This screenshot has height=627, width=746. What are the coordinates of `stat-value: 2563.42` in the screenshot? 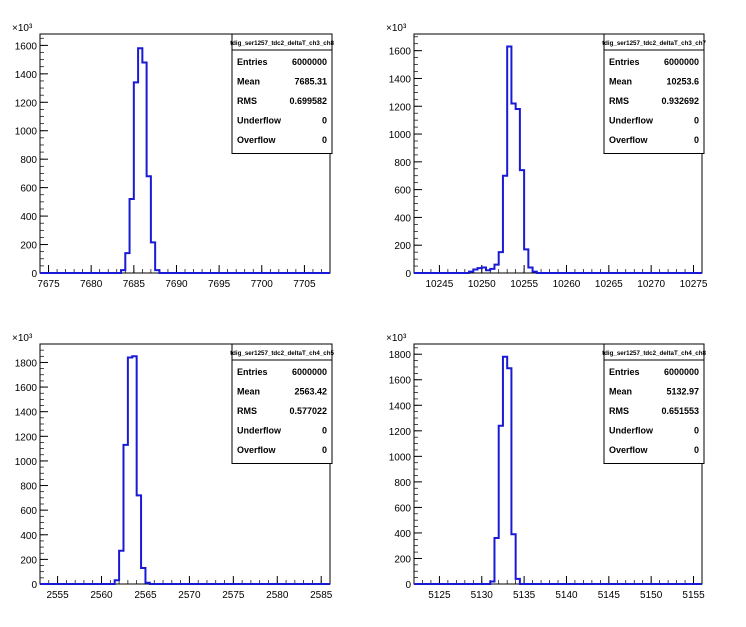 It's located at (310, 392).